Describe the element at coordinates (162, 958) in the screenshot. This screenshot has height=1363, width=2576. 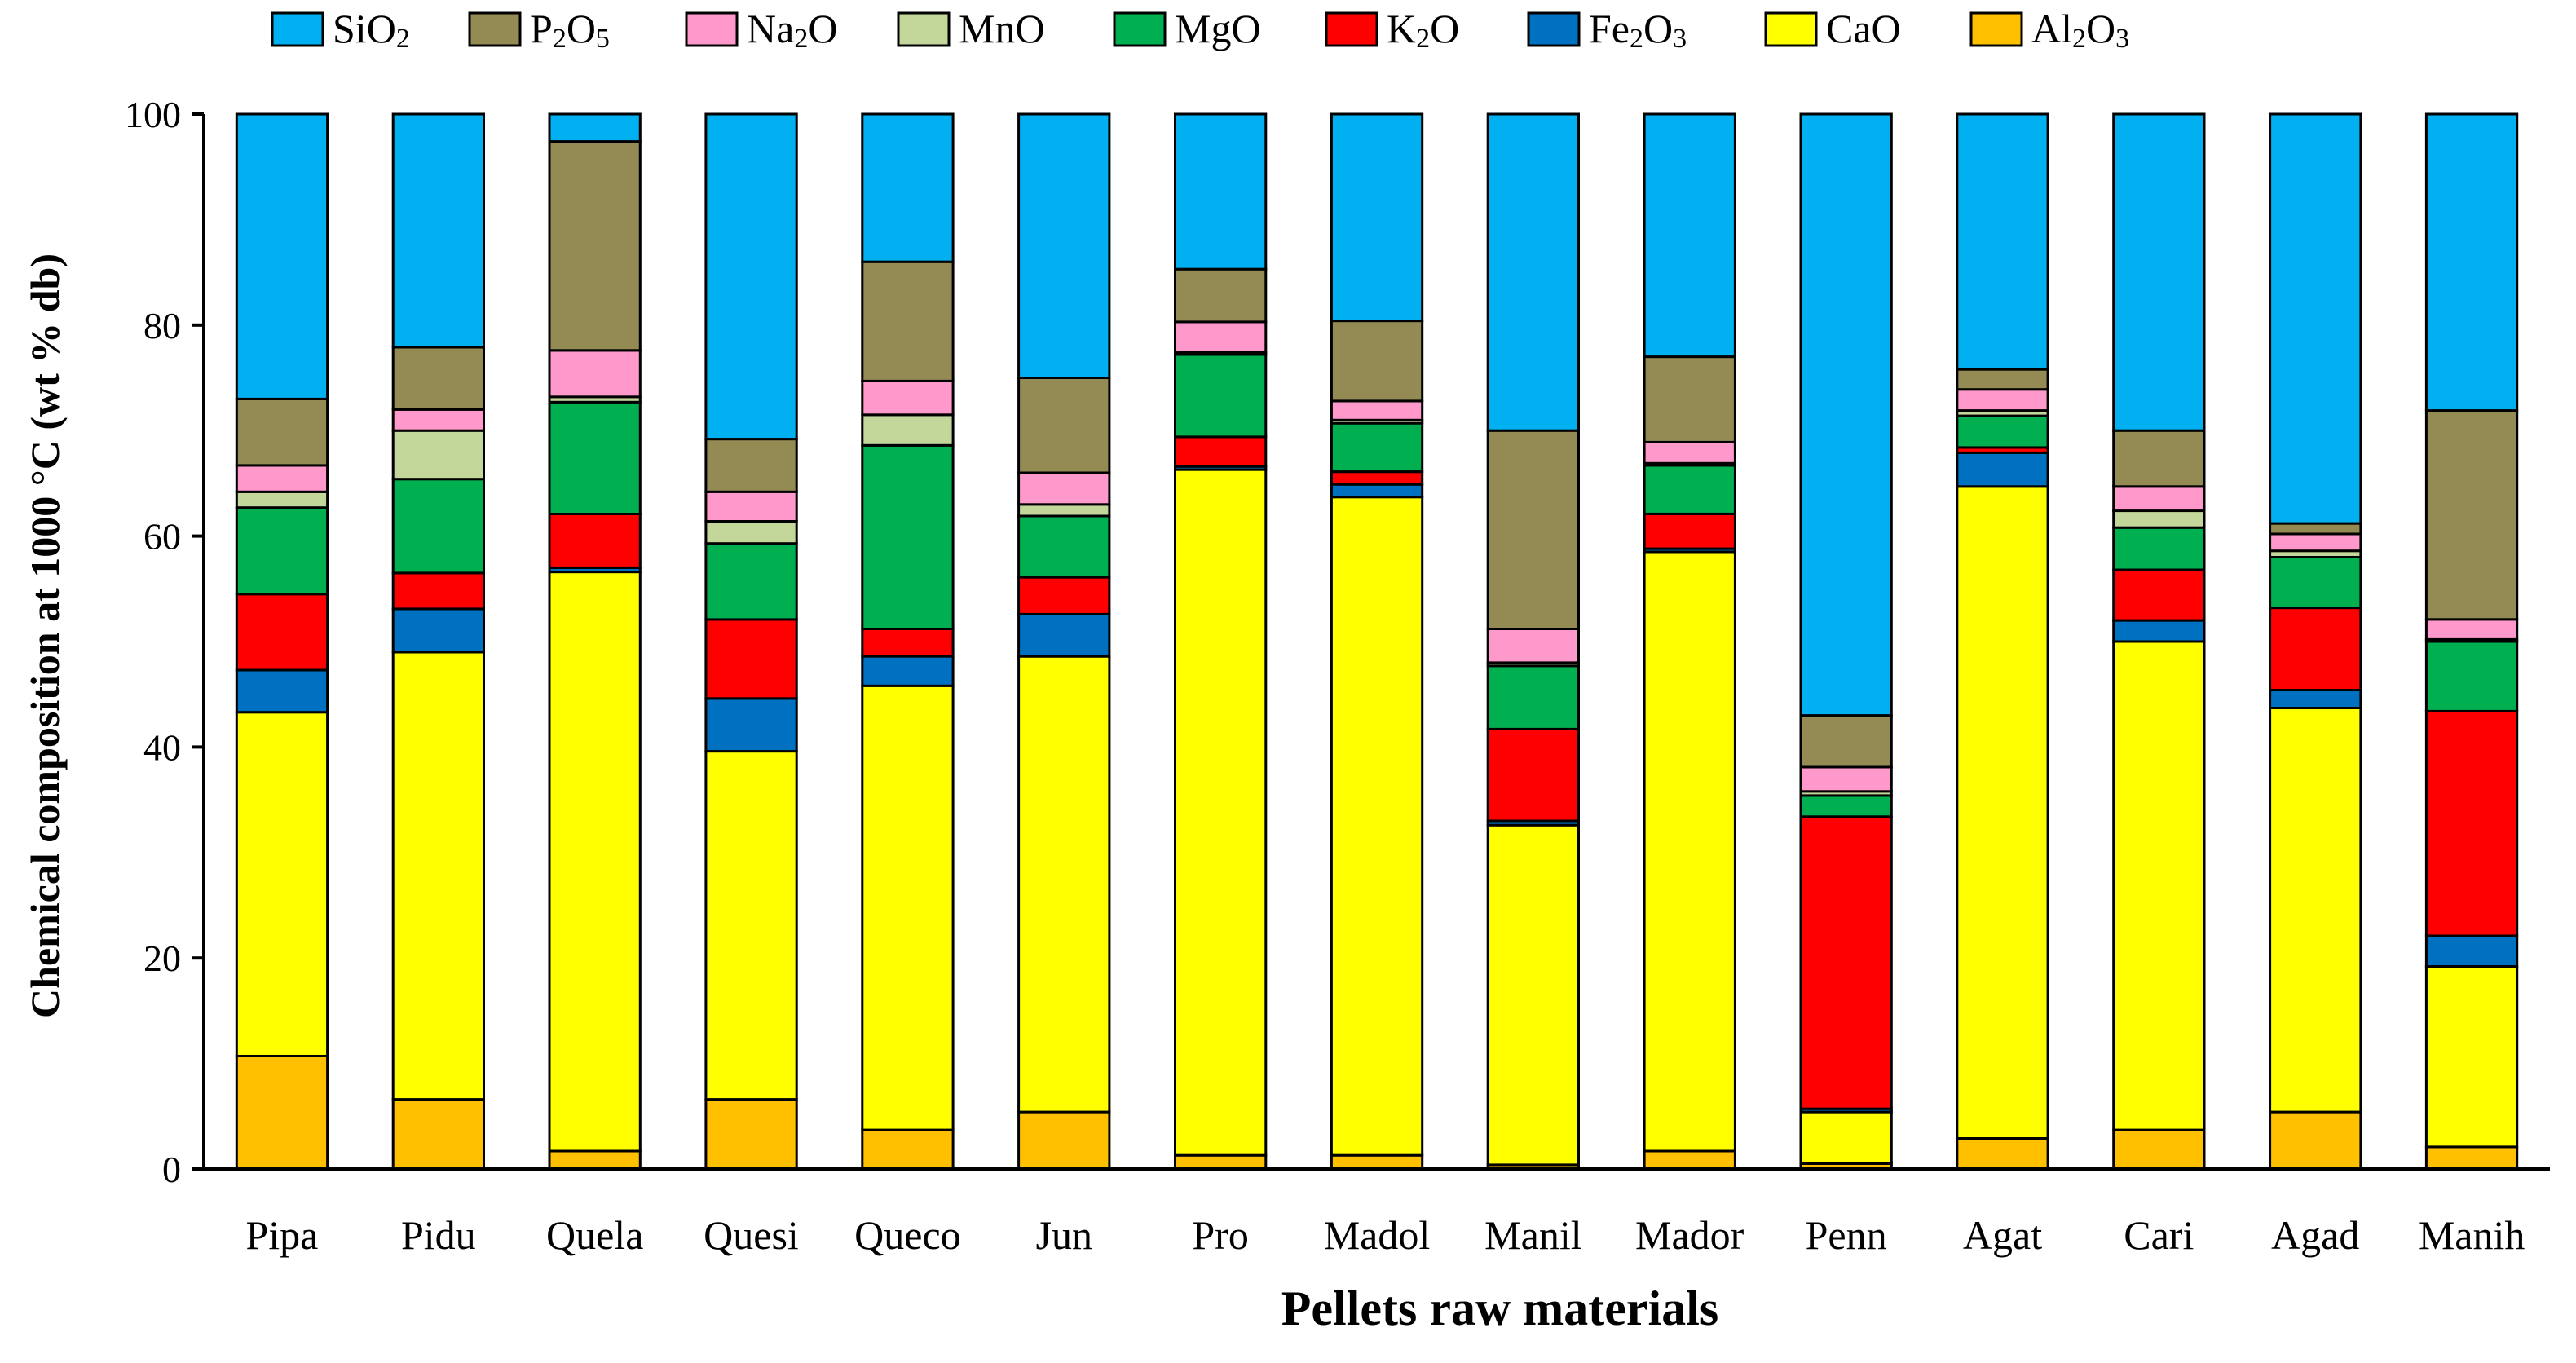
I see `y-tick-label: 20` at that location.